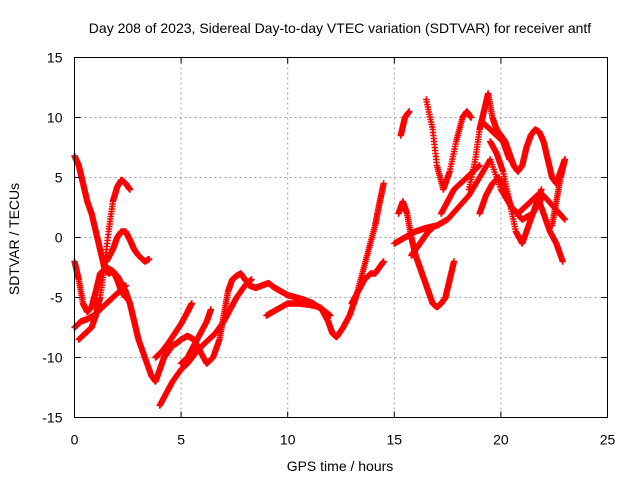 The height and width of the screenshot is (480, 640). I want to click on x-tick-label: 25, so click(608, 440).